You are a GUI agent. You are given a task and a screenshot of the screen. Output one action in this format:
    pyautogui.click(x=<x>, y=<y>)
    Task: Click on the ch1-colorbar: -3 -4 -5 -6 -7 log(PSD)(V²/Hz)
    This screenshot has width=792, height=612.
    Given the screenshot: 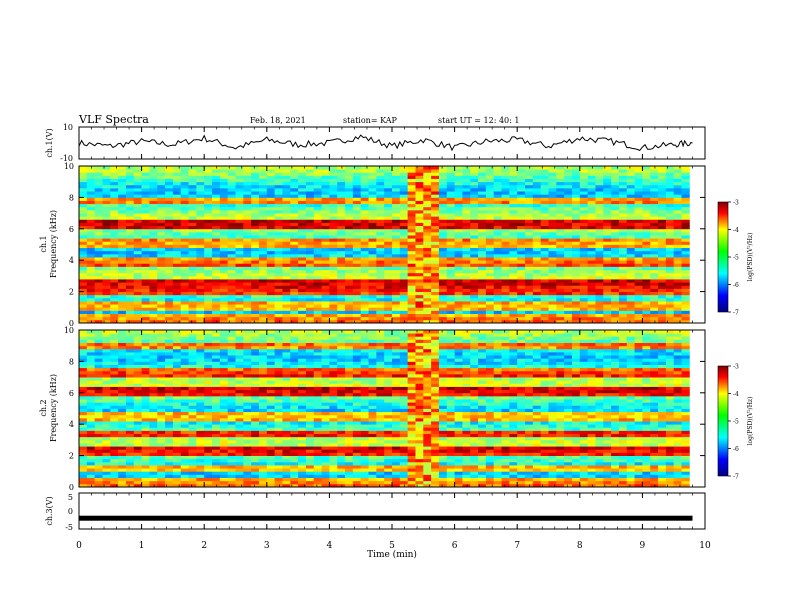 What is the action you would take?
    pyautogui.click(x=735, y=258)
    